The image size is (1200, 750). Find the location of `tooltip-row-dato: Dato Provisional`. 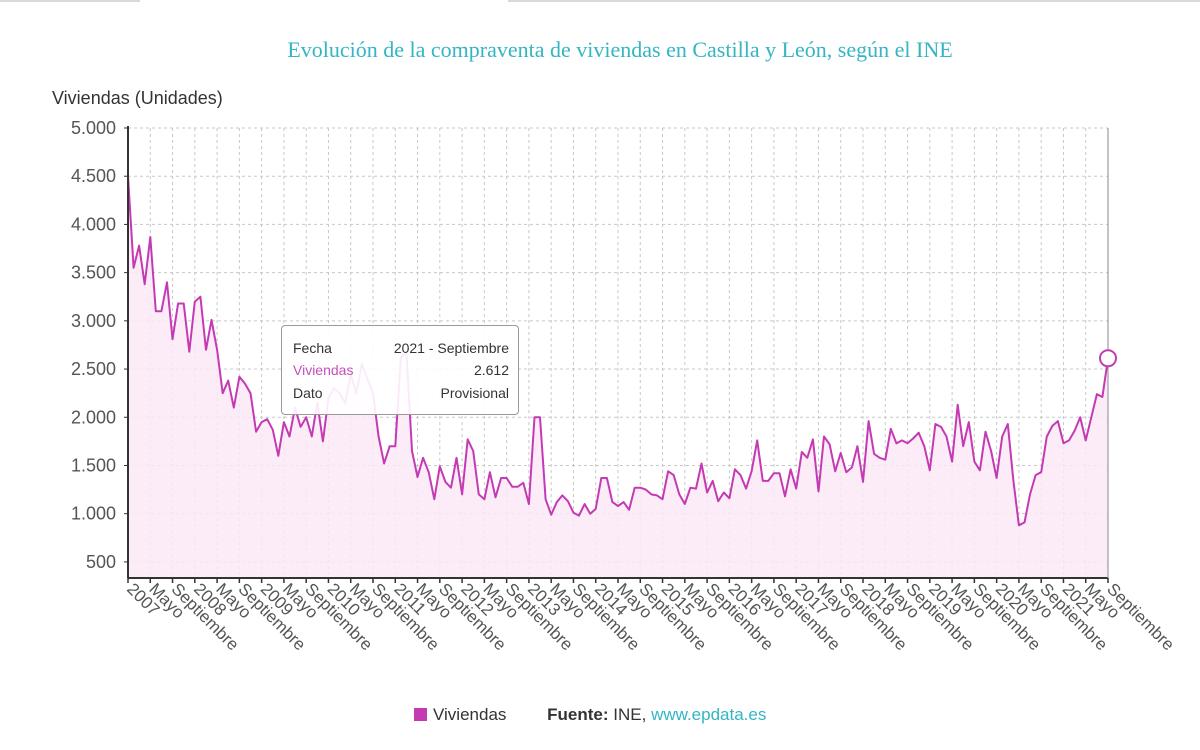

tooltip-row-dato: Dato Provisional is located at coordinates (401, 395).